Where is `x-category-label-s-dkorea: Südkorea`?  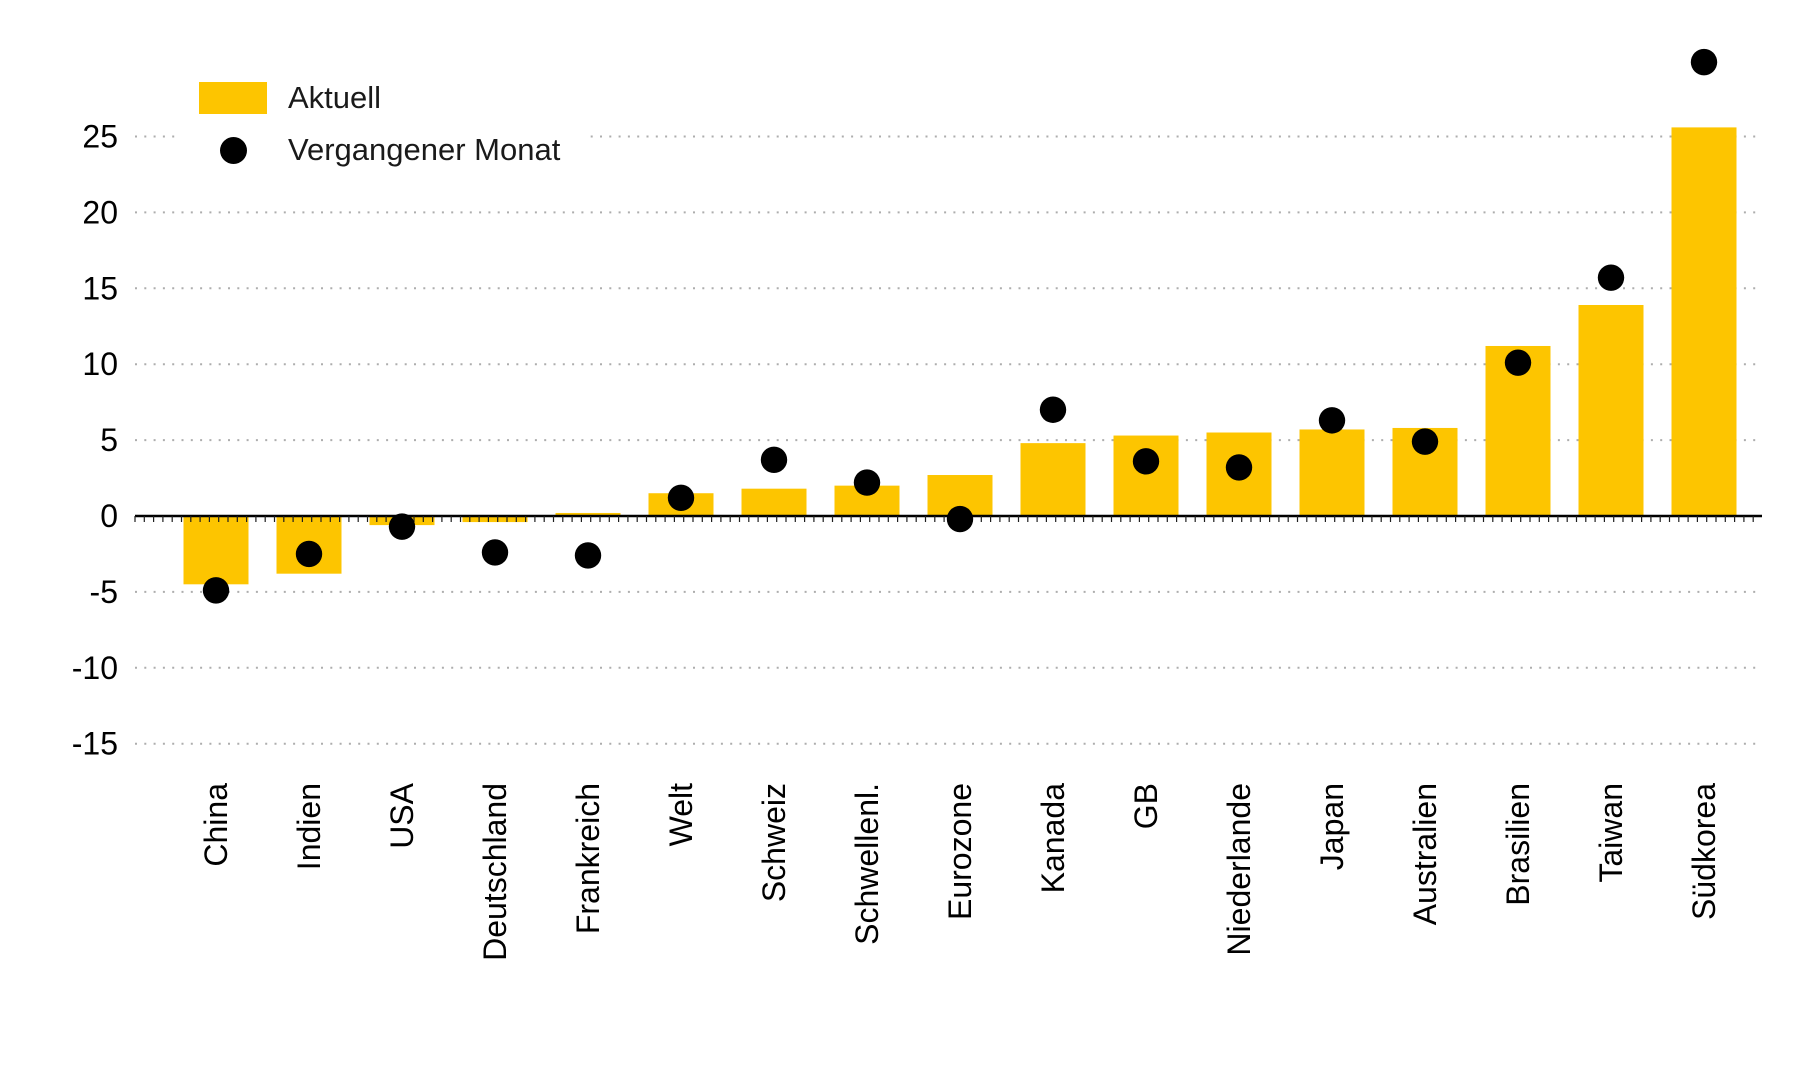
x-category-label-s-dkorea: Südkorea is located at coordinates (1704, 851).